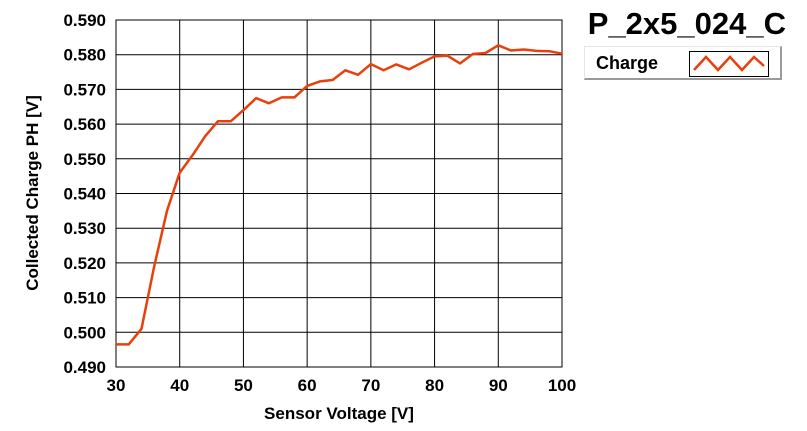 This screenshot has width=807, height=431. I want to click on legend: Charge, so click(683, 63).